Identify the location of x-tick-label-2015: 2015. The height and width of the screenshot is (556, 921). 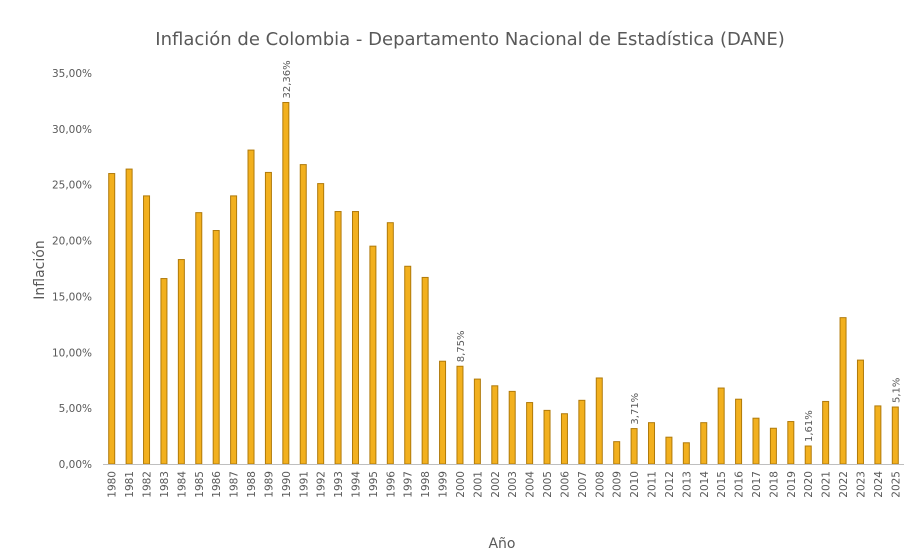
(722, 484).